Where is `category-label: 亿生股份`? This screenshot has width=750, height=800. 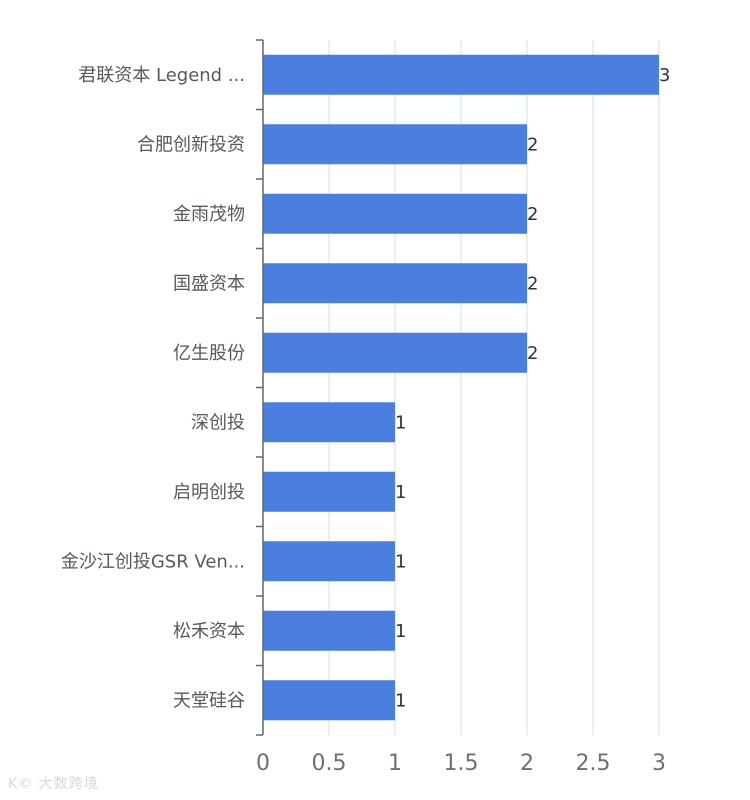
category-label: 亿生股份 is located at coordinates (209, 353).